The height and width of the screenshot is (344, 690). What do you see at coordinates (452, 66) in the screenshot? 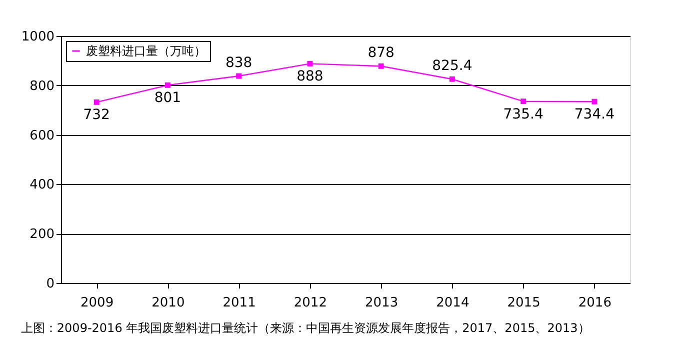
I see `data-label: 825.4` at bounding box center [452, 66].